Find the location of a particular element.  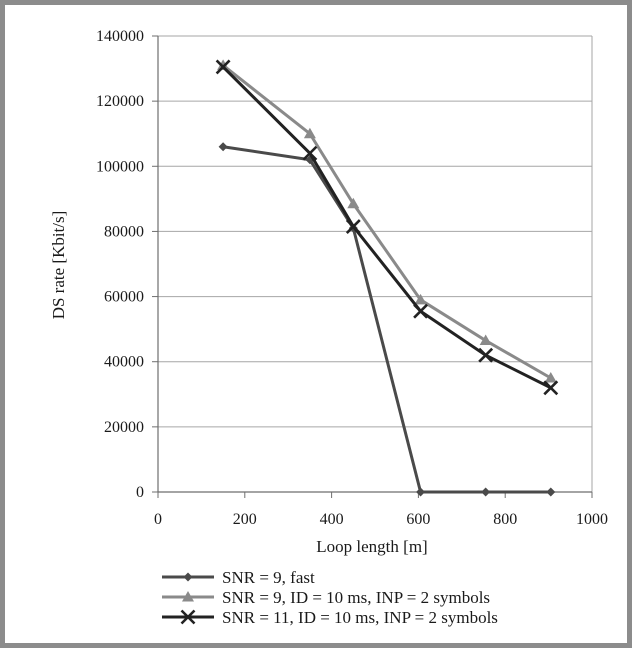

legend-label: SNR = 9, ID = 10 ms, INP = 2 symbols is located at coordinates (356, 597).